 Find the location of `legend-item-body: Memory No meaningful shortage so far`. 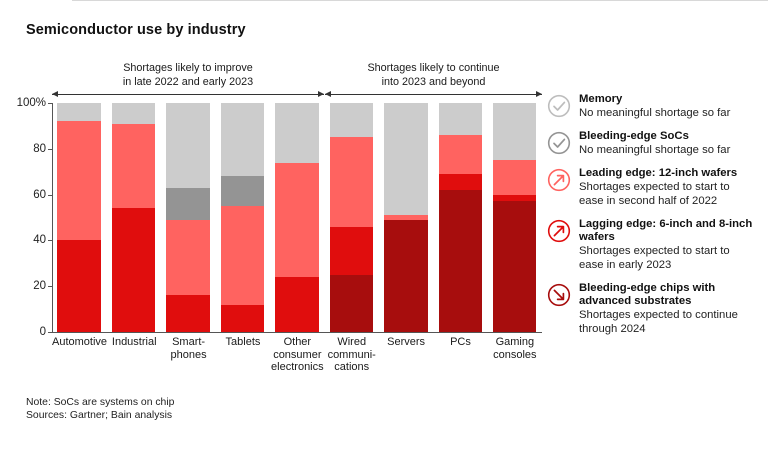

legend-item-body: Memory No meaningful shortage so far is located at coordinates (668, 107).